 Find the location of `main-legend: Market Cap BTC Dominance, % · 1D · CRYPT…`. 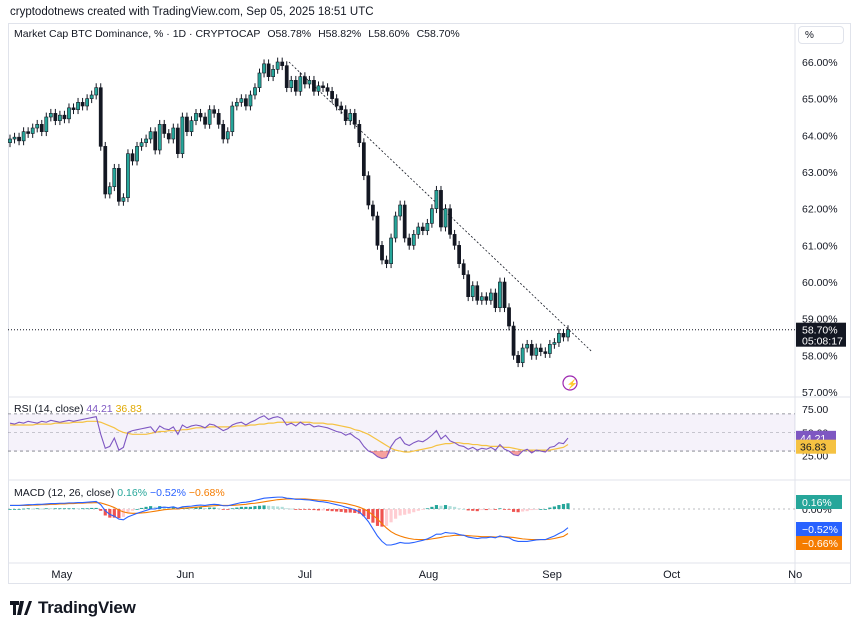

main-legend: Market Cap BTC Dominance, % · 1D · CRYPT… is located at coordinates (239, 34).